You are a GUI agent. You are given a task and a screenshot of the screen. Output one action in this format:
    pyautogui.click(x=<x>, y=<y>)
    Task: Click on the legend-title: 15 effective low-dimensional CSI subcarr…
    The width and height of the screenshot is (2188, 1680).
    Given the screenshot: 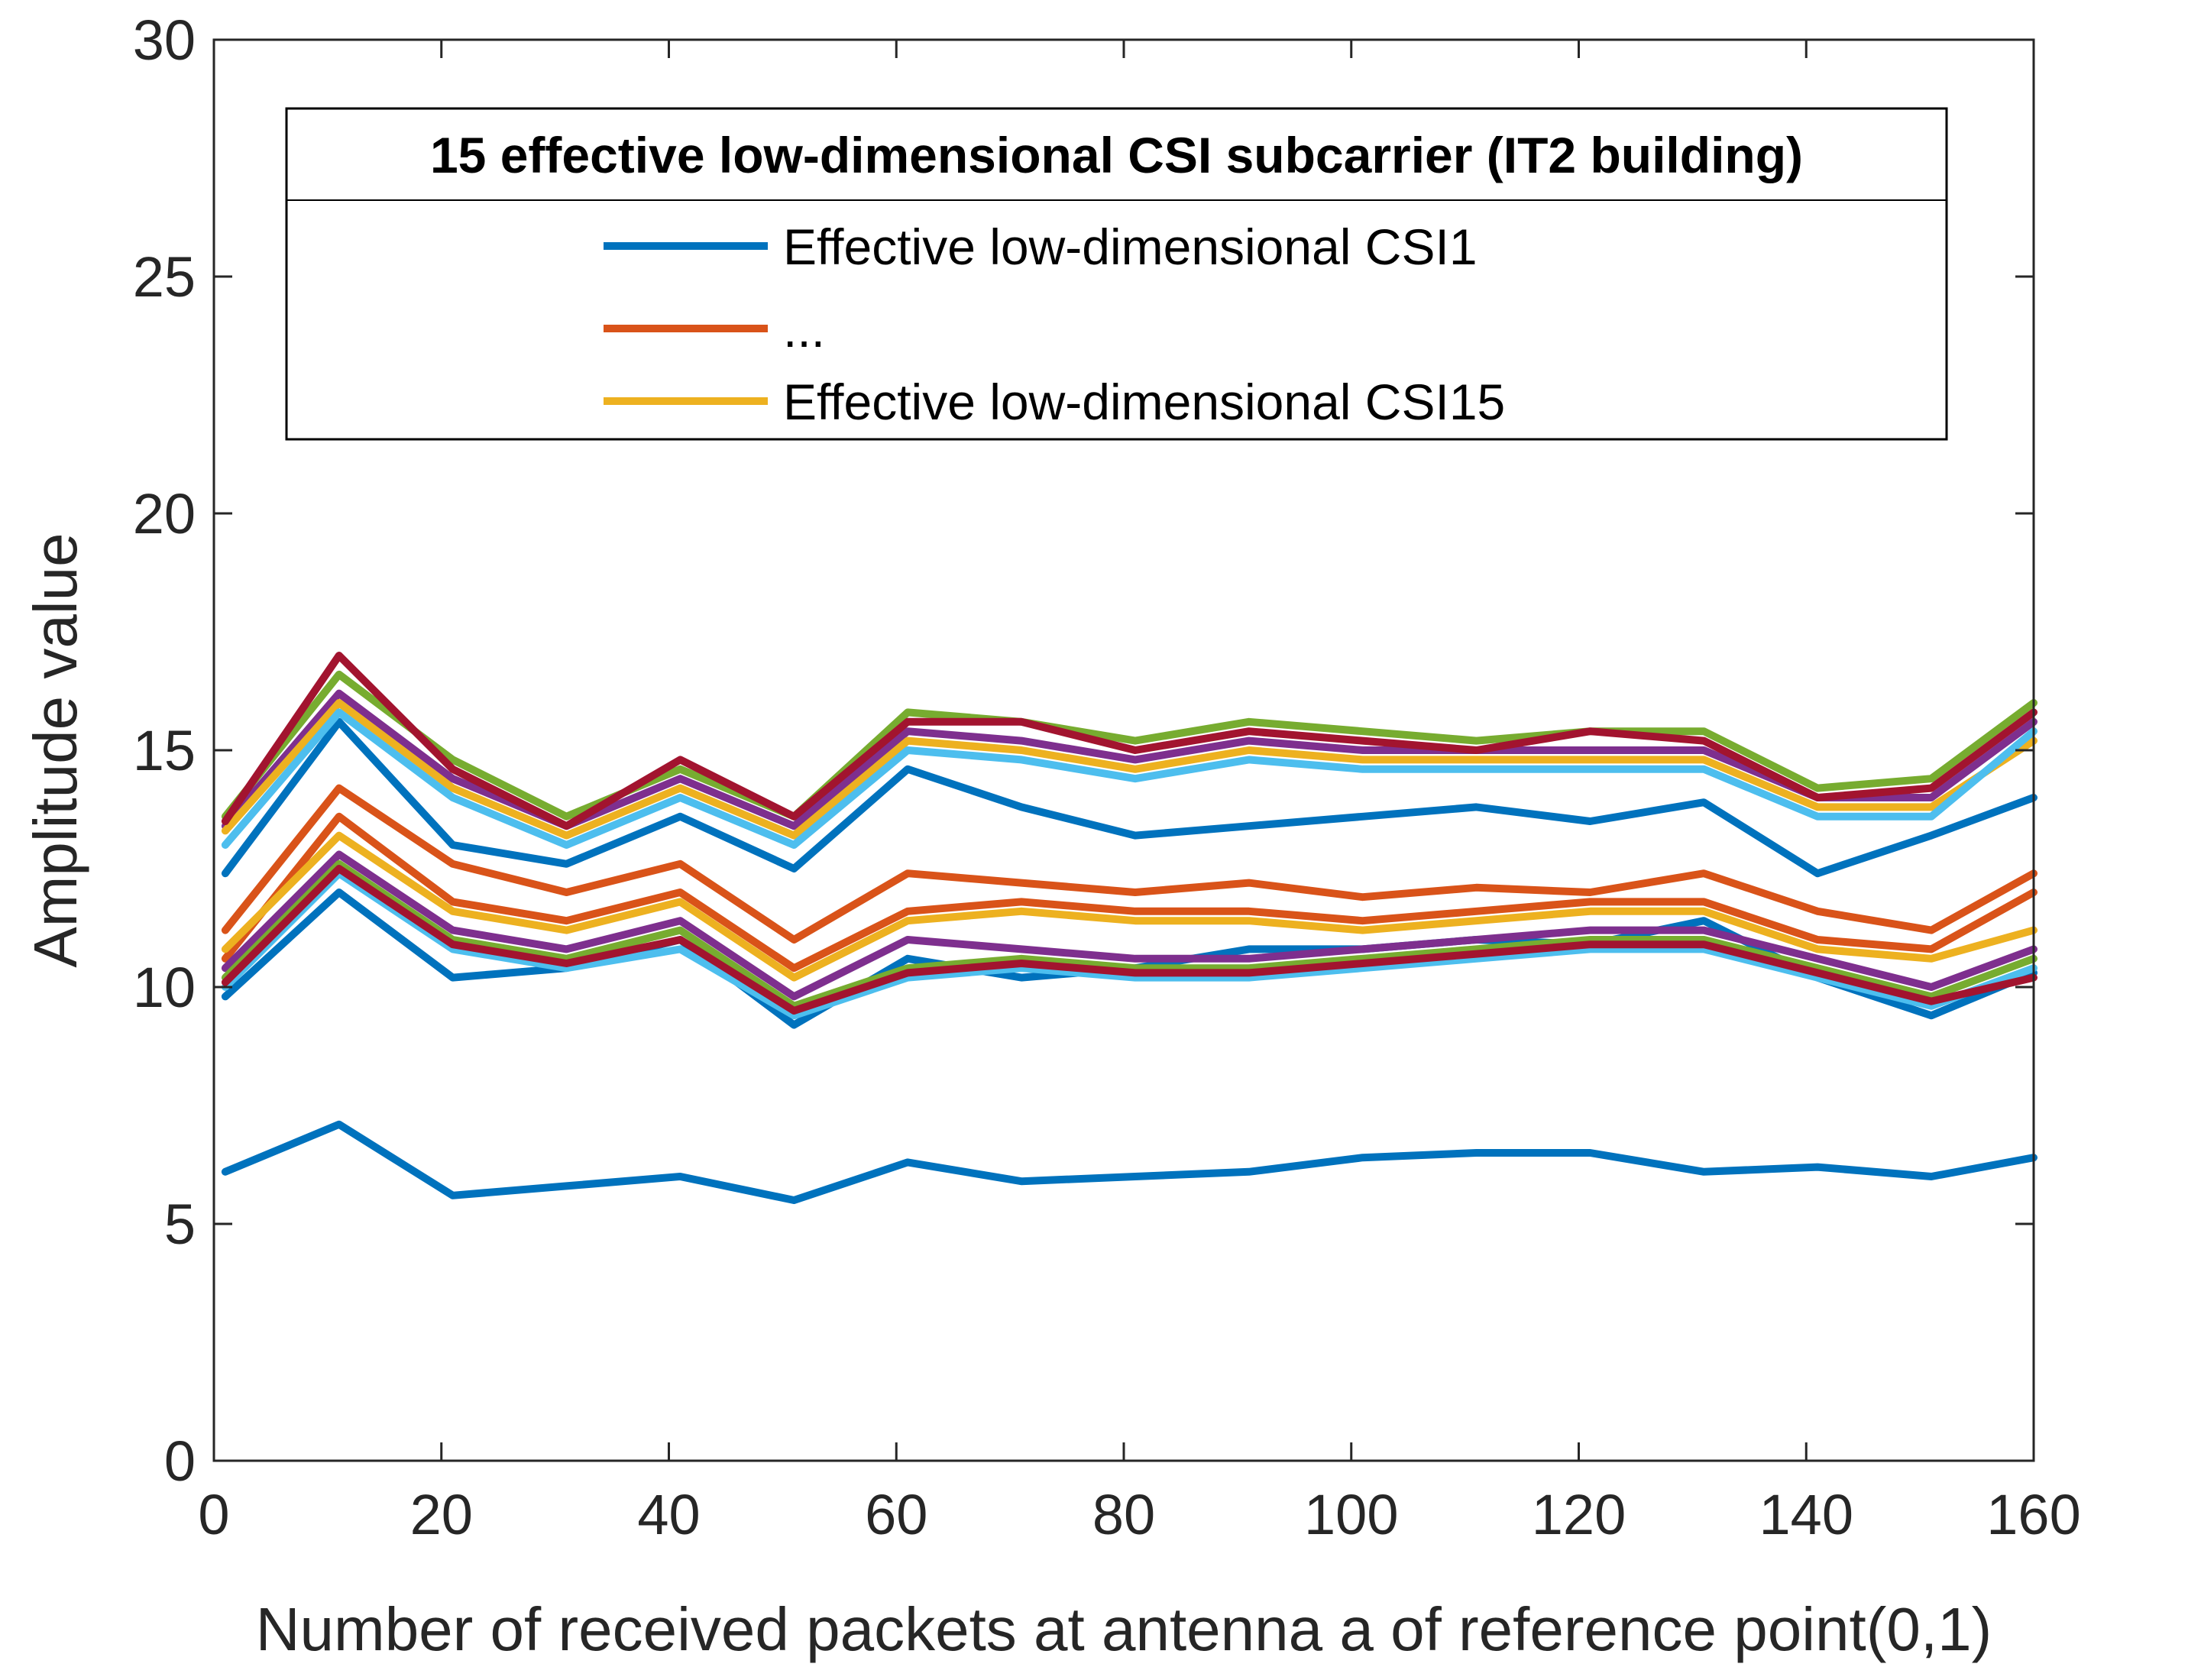 What is the action you would take?
    pyautogui.click(x=1116, y=155)
    